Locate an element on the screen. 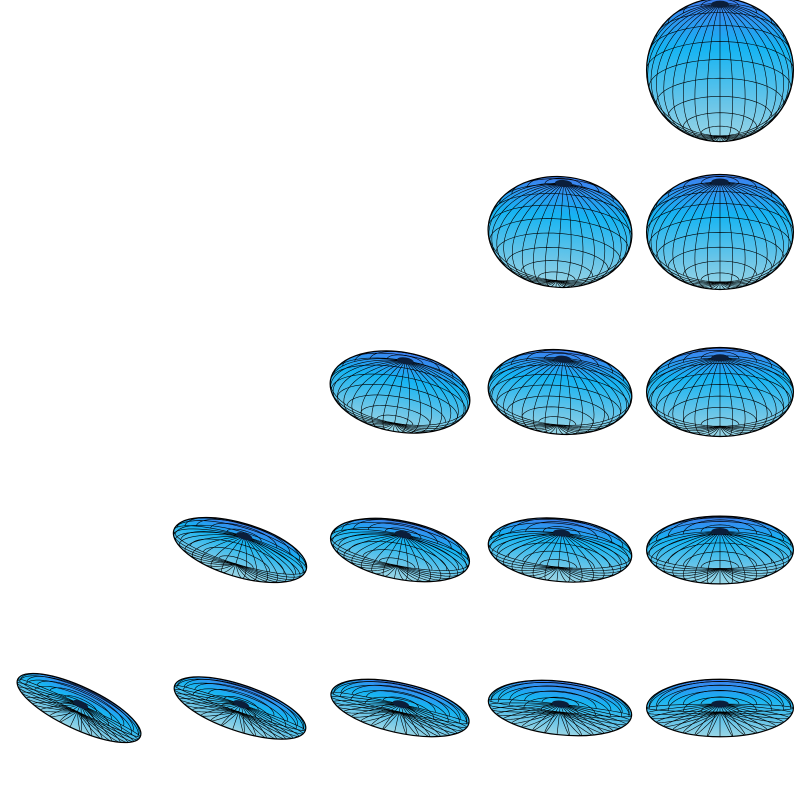 Image resolution: width=800 pixels, height=805 pixels. ellipsoid-r5-c2 is located at coordinates (240, 708).